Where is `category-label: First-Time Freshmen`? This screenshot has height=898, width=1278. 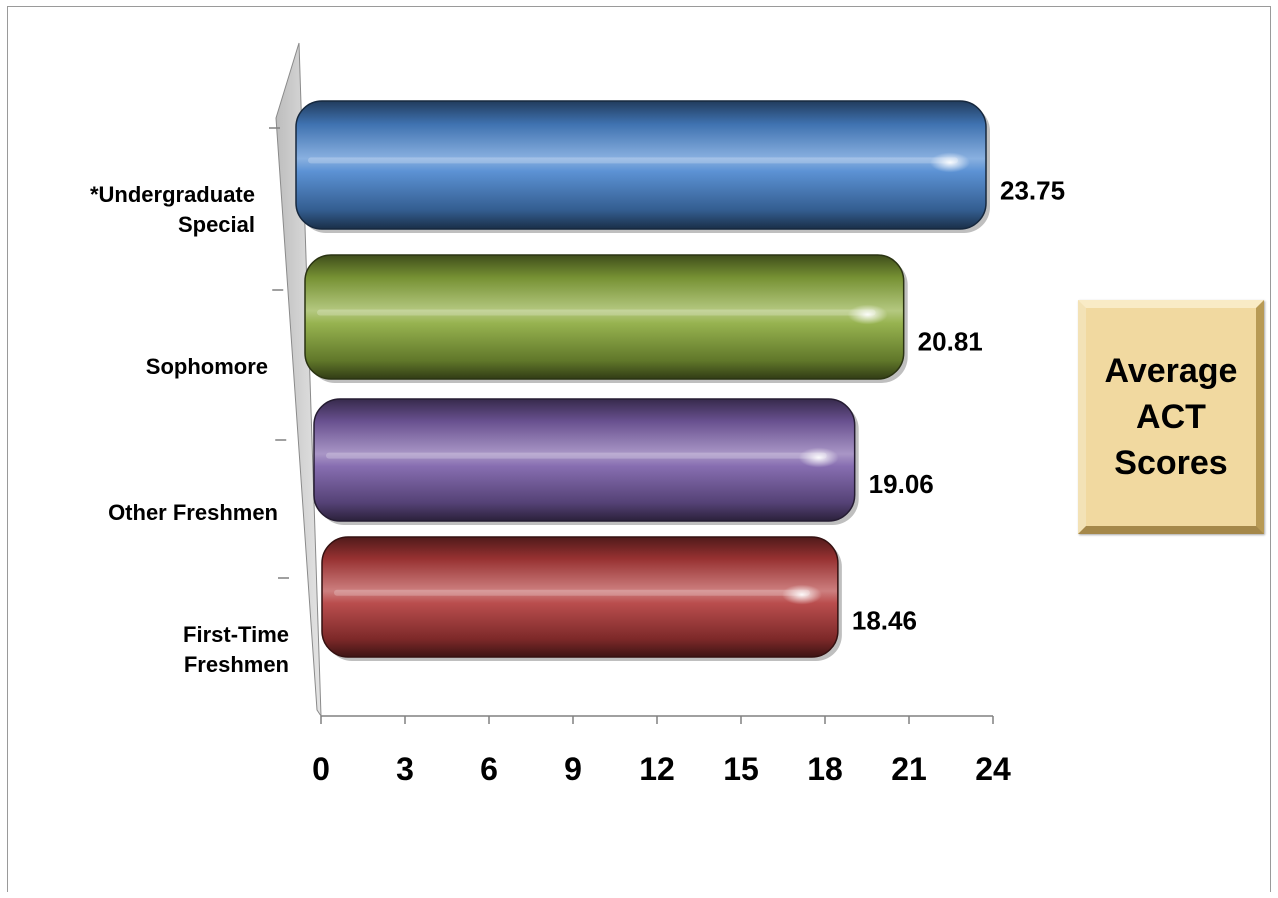
category-label: First-Time Freshmen is located at coordinates (169, 650).